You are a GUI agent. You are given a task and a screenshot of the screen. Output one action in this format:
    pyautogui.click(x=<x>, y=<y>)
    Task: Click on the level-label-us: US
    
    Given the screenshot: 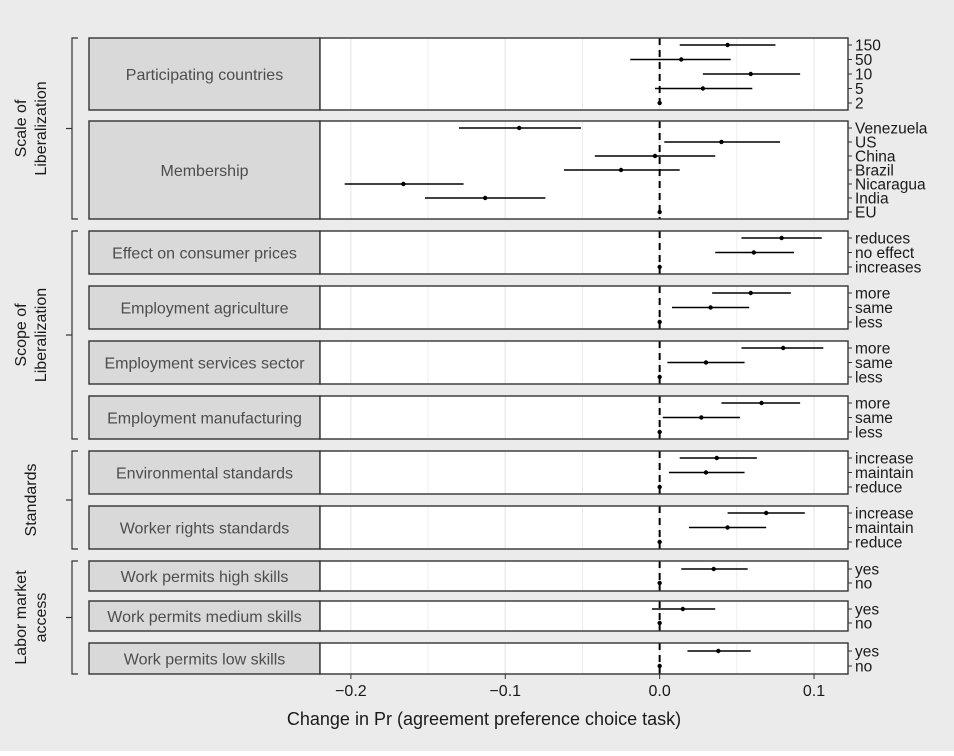 What is the action you would take?
    pyautogui.click(x=866, y=143)
    